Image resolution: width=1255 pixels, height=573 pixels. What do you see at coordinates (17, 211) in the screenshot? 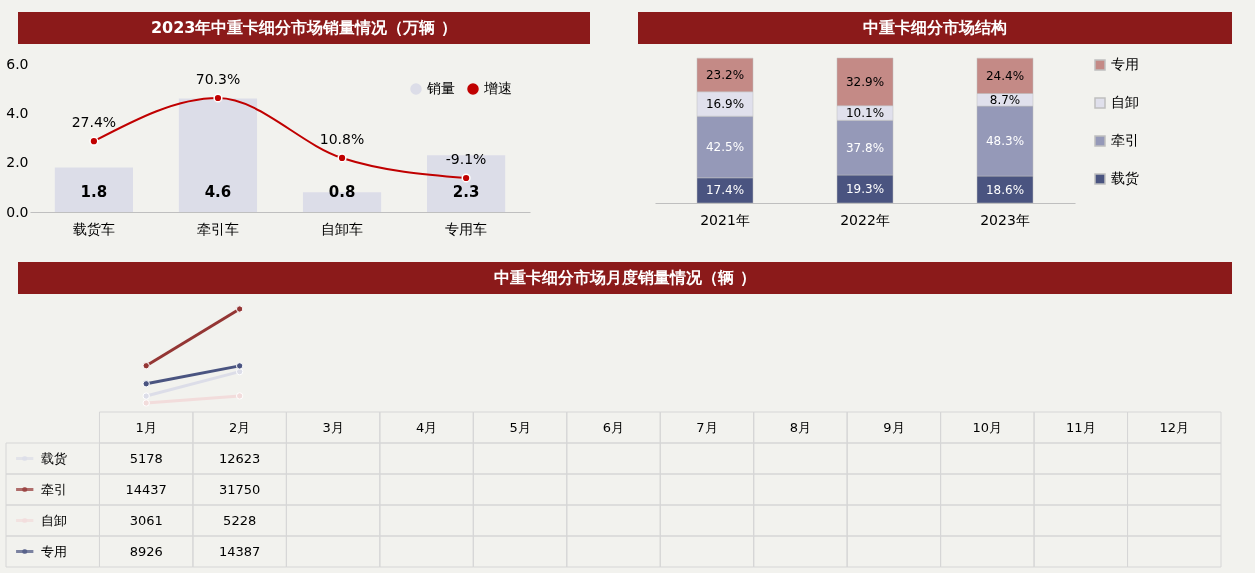
I see `y-tick-label: 0.0` at bounding box center [17, 211].